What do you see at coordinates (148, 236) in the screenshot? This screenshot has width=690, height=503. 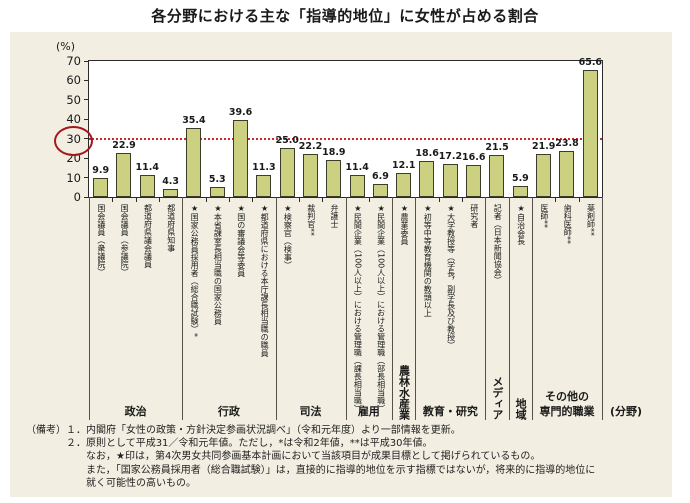 I see `bar-category-label-text: 都道府県議会議員` at bounding box center [148, 236].